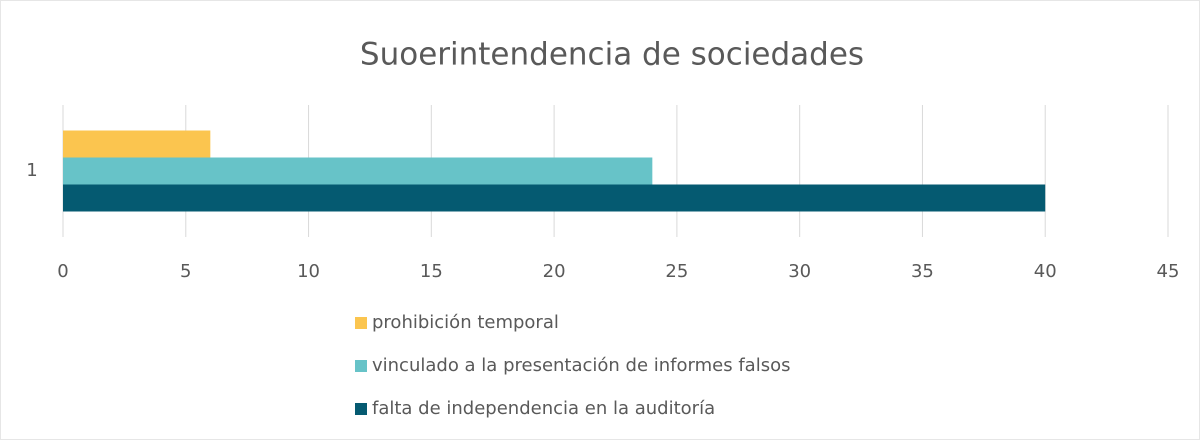 Image resolution: width=1200 pixels, height=440 pixels. Describe the element at coordinates (62, 271) in the screenshot. I see `x-tick-label: 0` at that location.